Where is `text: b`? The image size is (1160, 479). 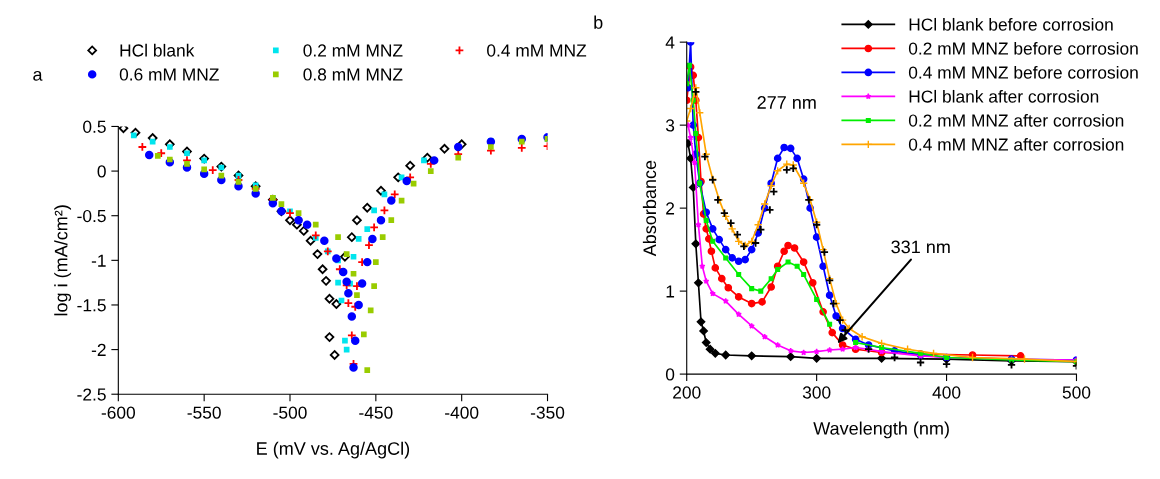
text: b is located at coordinates (598, 22).